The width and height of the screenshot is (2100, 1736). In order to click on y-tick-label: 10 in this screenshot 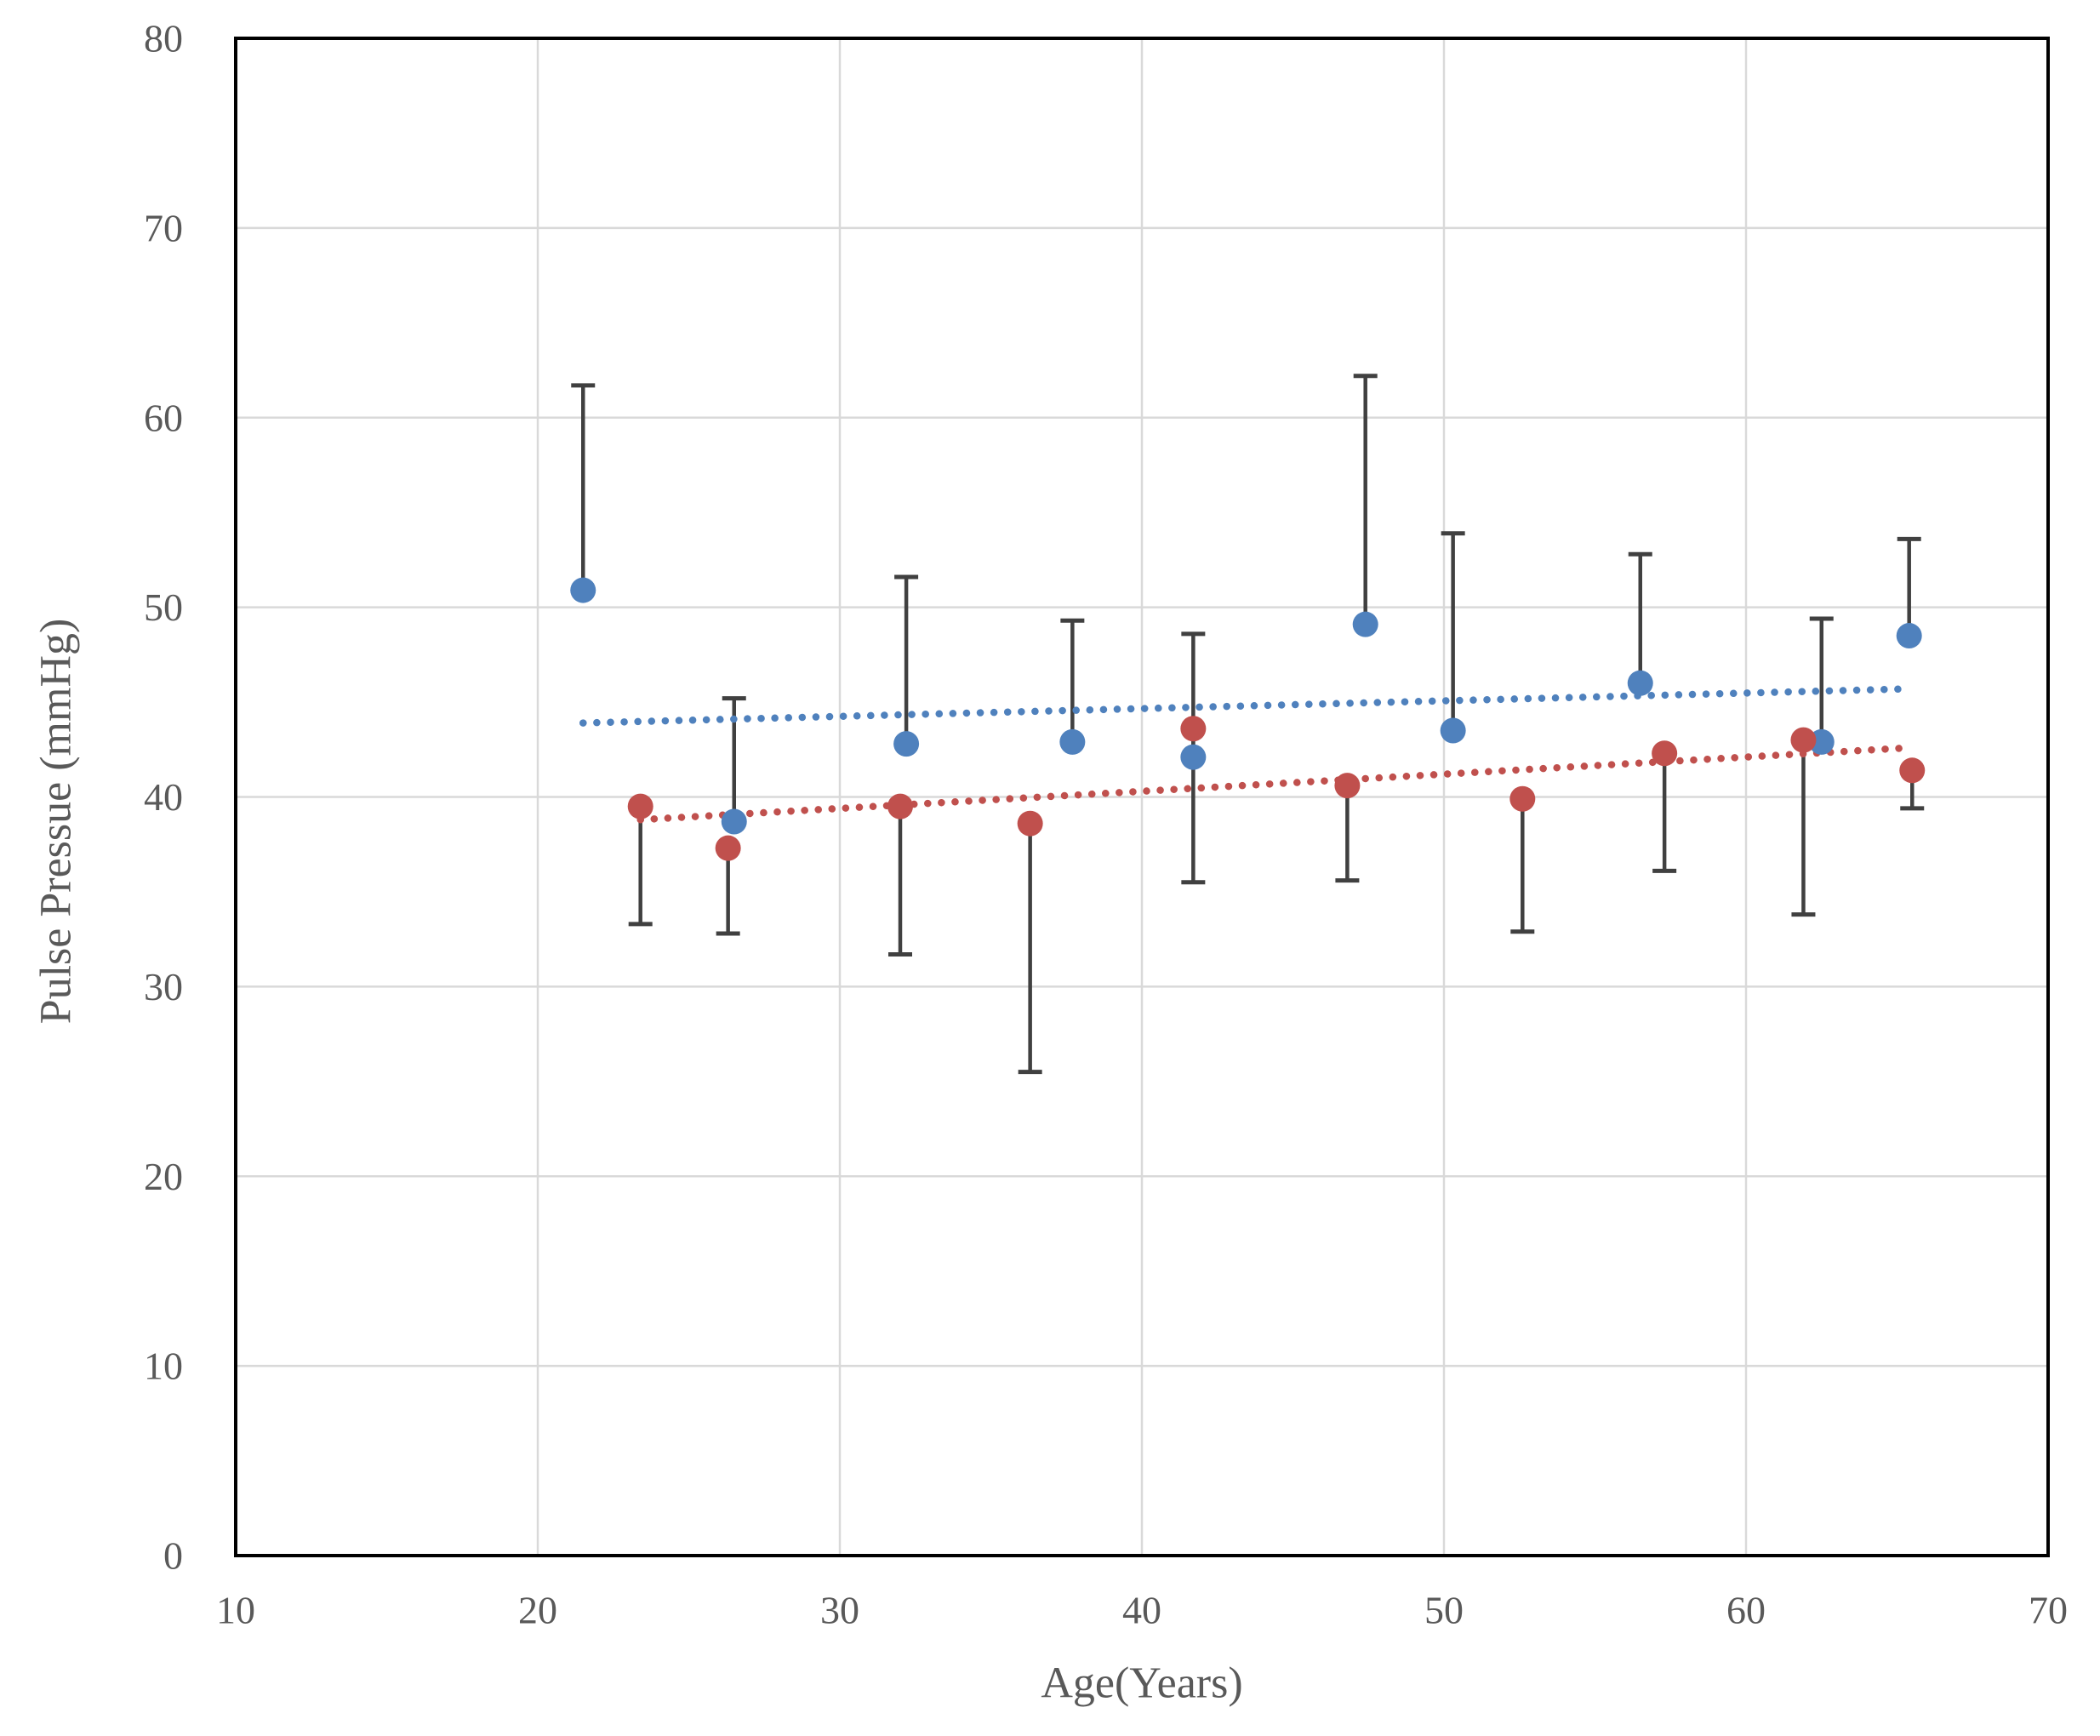, I will do `click(163, 1366)`.